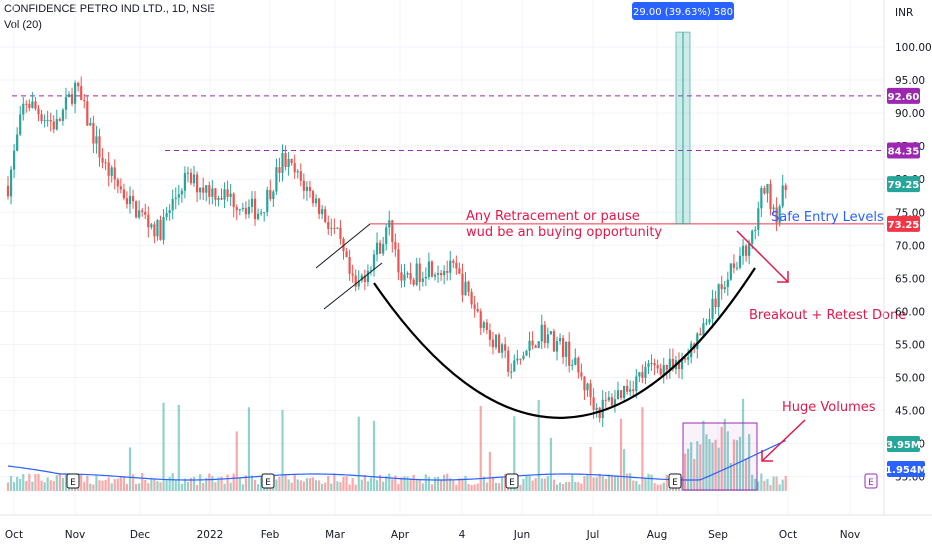  I want to click on last-price-tag, so click(903, 184).